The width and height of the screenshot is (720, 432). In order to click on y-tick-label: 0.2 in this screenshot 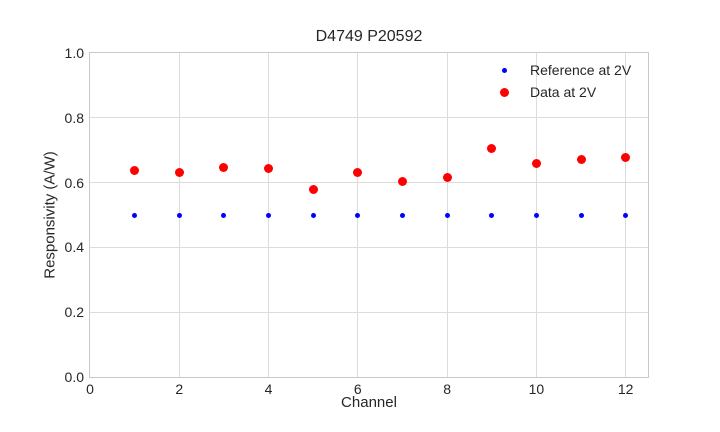, I will do `click(74, 312)`.